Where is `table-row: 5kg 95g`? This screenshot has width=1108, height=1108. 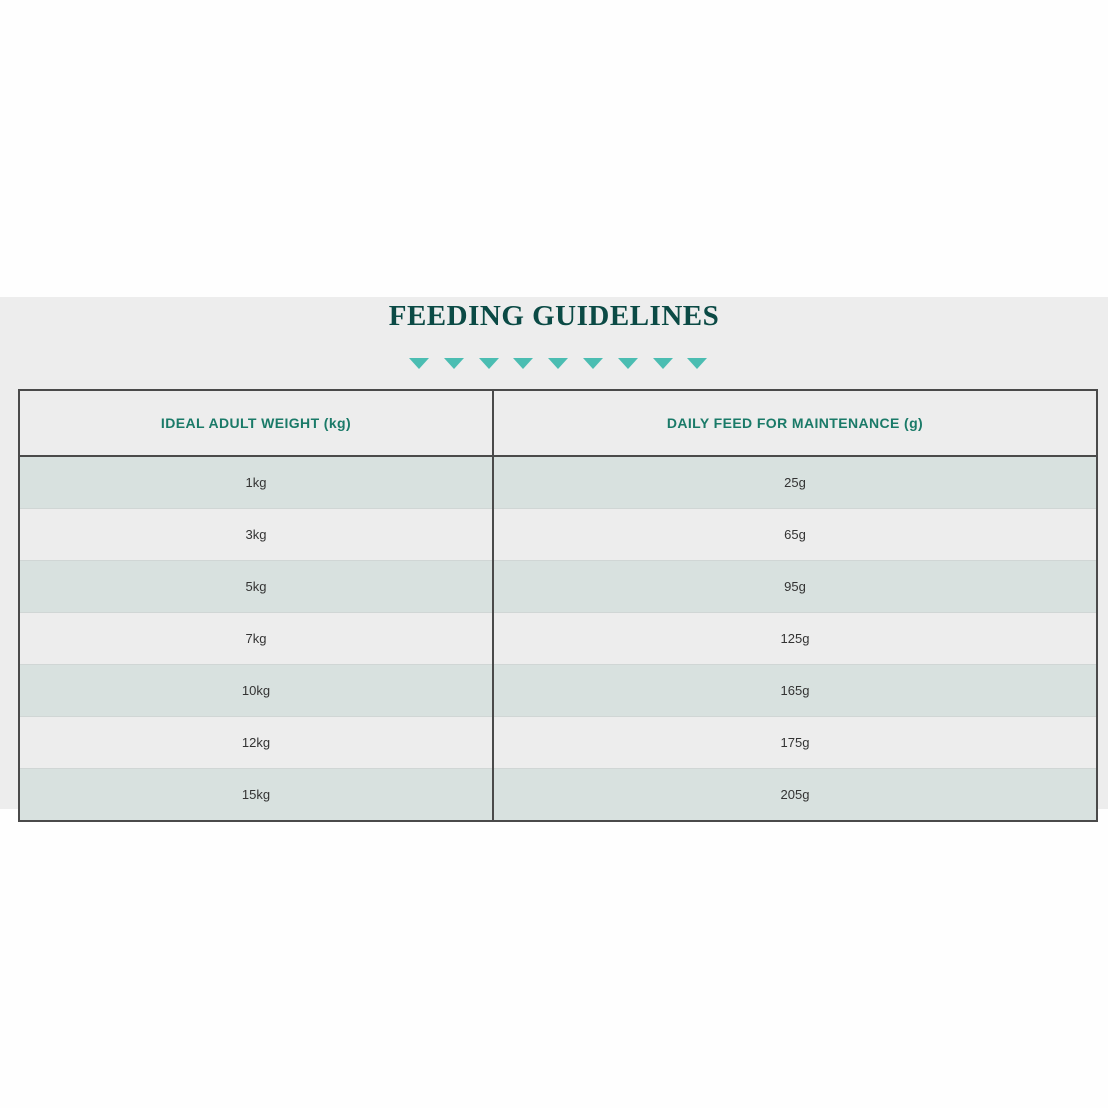 table-row: 5kg 95g is located at coordinates (558, 586).